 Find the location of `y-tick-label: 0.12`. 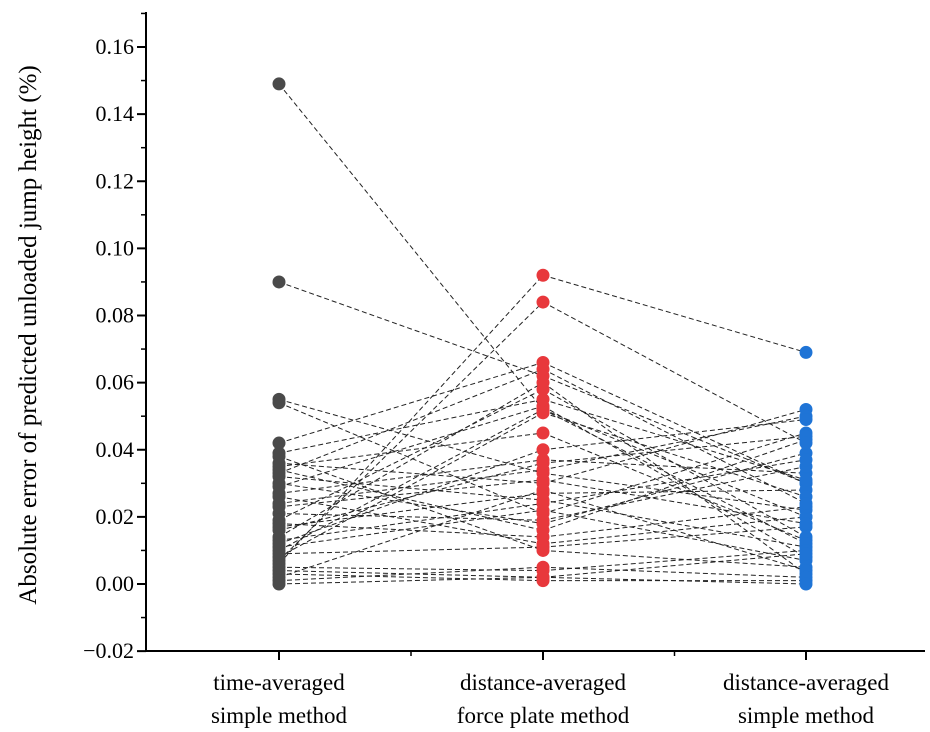

y-tick-label: 0.12 is located at coordinates (115, 180).